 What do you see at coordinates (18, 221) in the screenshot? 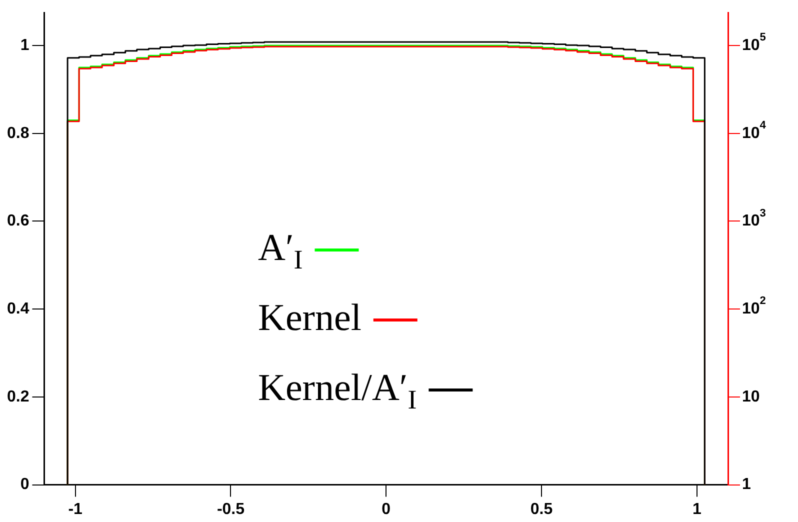
I see `y-tick-label: 0.6` at bounding box center [18, 221].